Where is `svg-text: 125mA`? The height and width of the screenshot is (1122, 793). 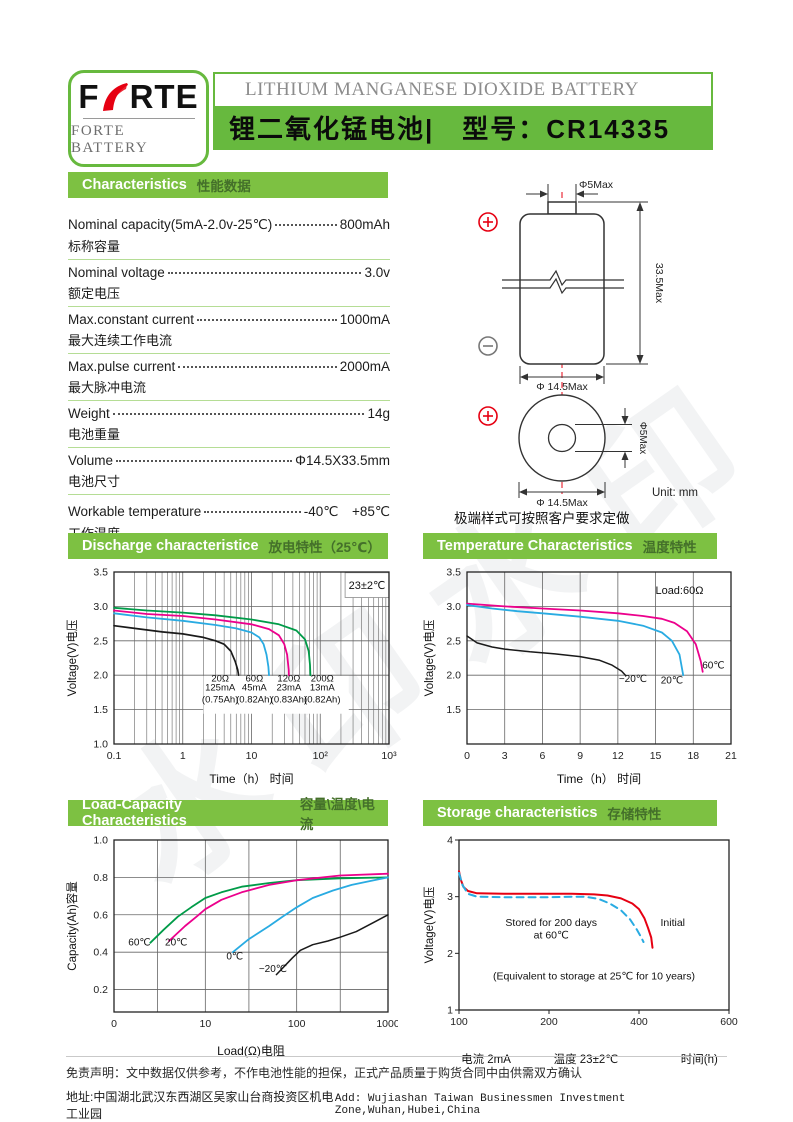
svg-text: 125mA is located at coordinates (220, 687).